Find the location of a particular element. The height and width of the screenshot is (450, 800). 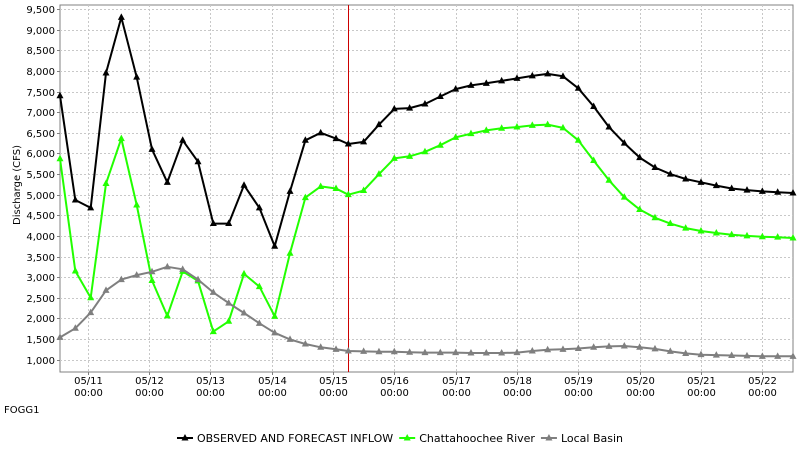

y-tick-label: 1,000 is located at coordinates (40, 361).